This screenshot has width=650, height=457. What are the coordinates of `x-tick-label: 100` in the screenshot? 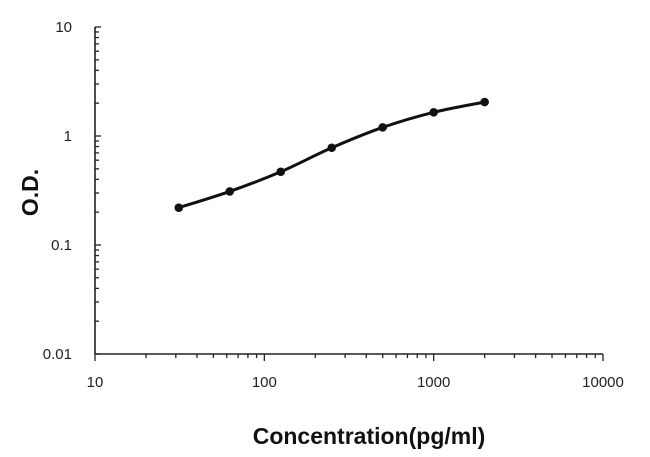 It's located at (264, 382).